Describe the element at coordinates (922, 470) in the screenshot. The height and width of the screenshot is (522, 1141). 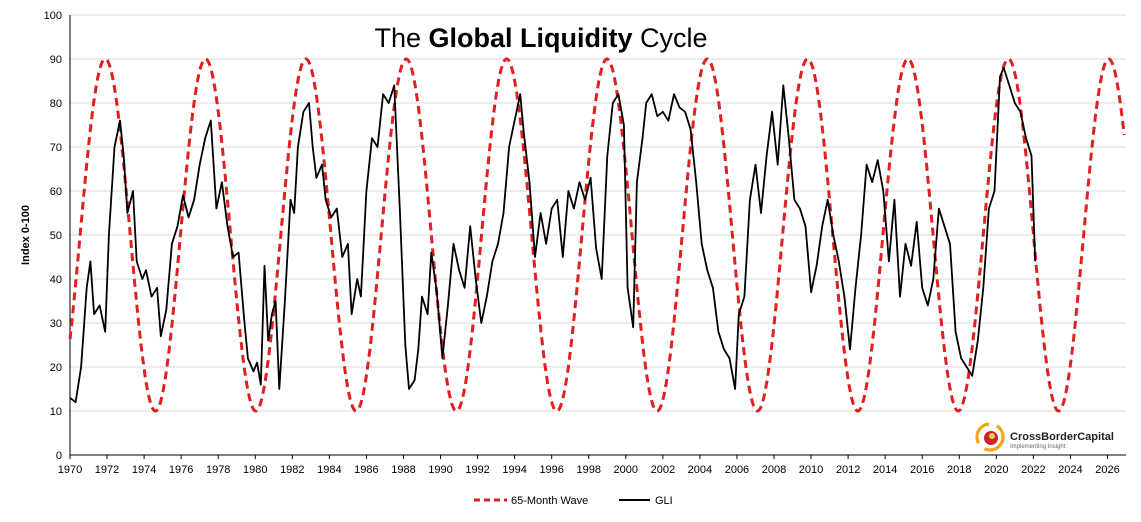
I see `x-tick-label: 2016` at that location.